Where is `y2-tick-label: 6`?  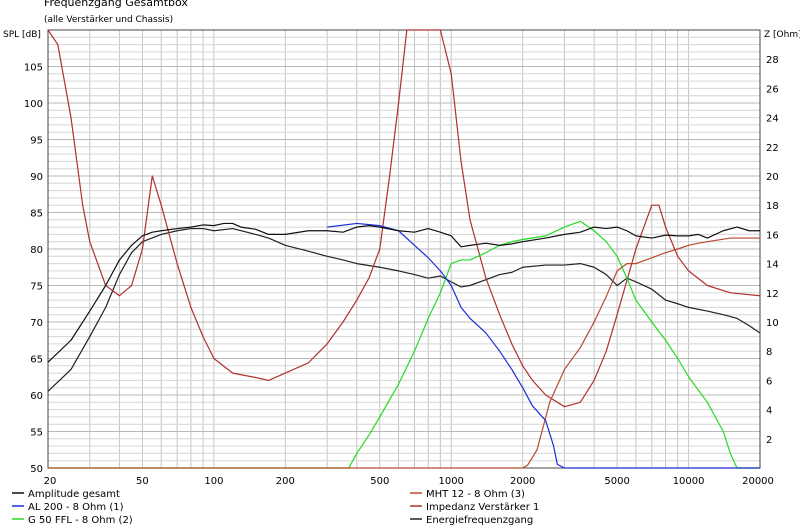
y2-tick-label: 6 is located at coordinates (769, 381).